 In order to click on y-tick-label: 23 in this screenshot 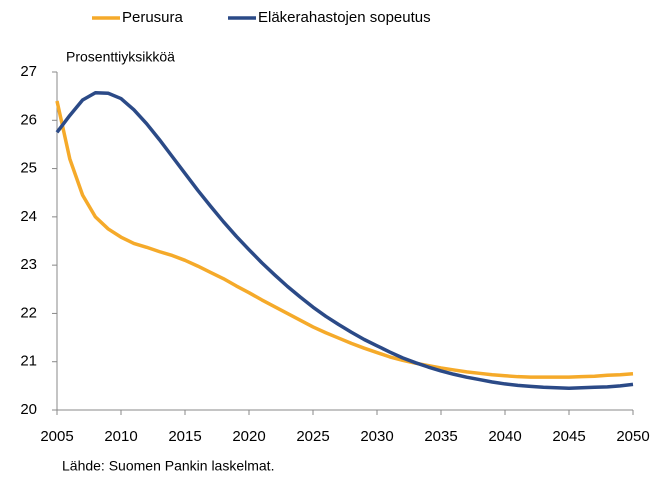, I will do `click(28, 264)`.